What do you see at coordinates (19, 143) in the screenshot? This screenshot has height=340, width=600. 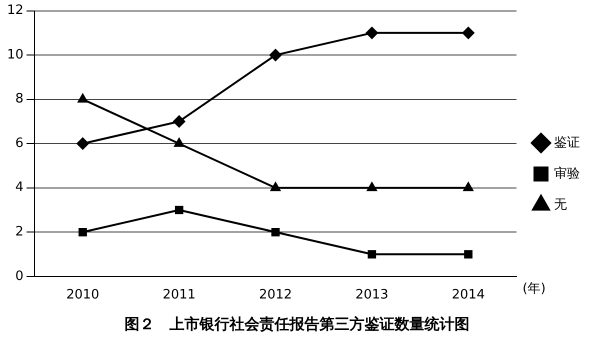 I see `y-tick-label: 6` at bounding box center [19, 143].